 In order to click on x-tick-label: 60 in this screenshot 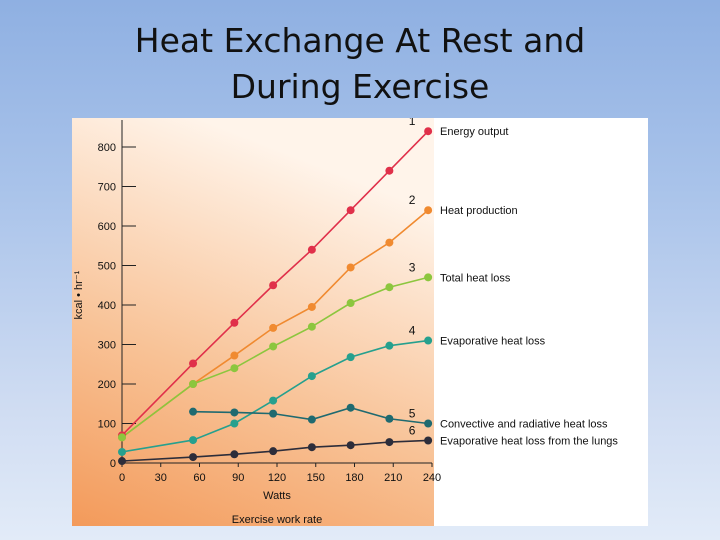, I will do `click(199, 478)`.